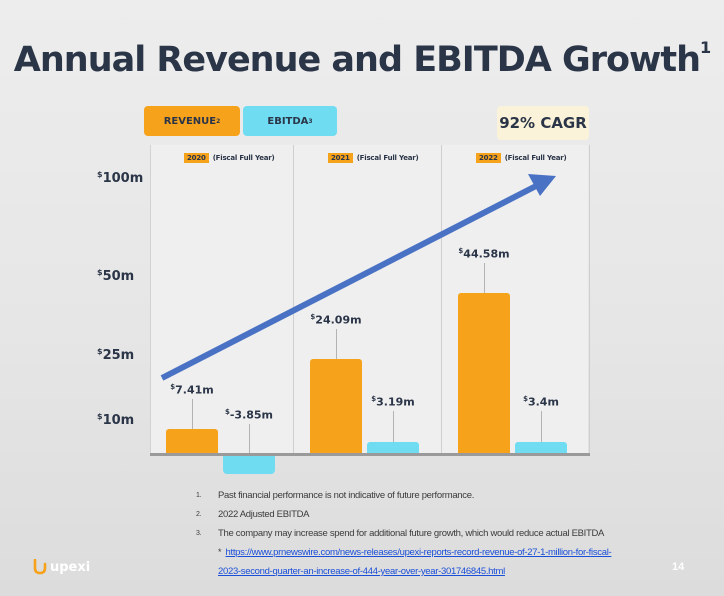 The width and height of the screenshot is (724, 596). I want to click on category-label: 2020 (Fiscal Full Year), so click(229, 158).